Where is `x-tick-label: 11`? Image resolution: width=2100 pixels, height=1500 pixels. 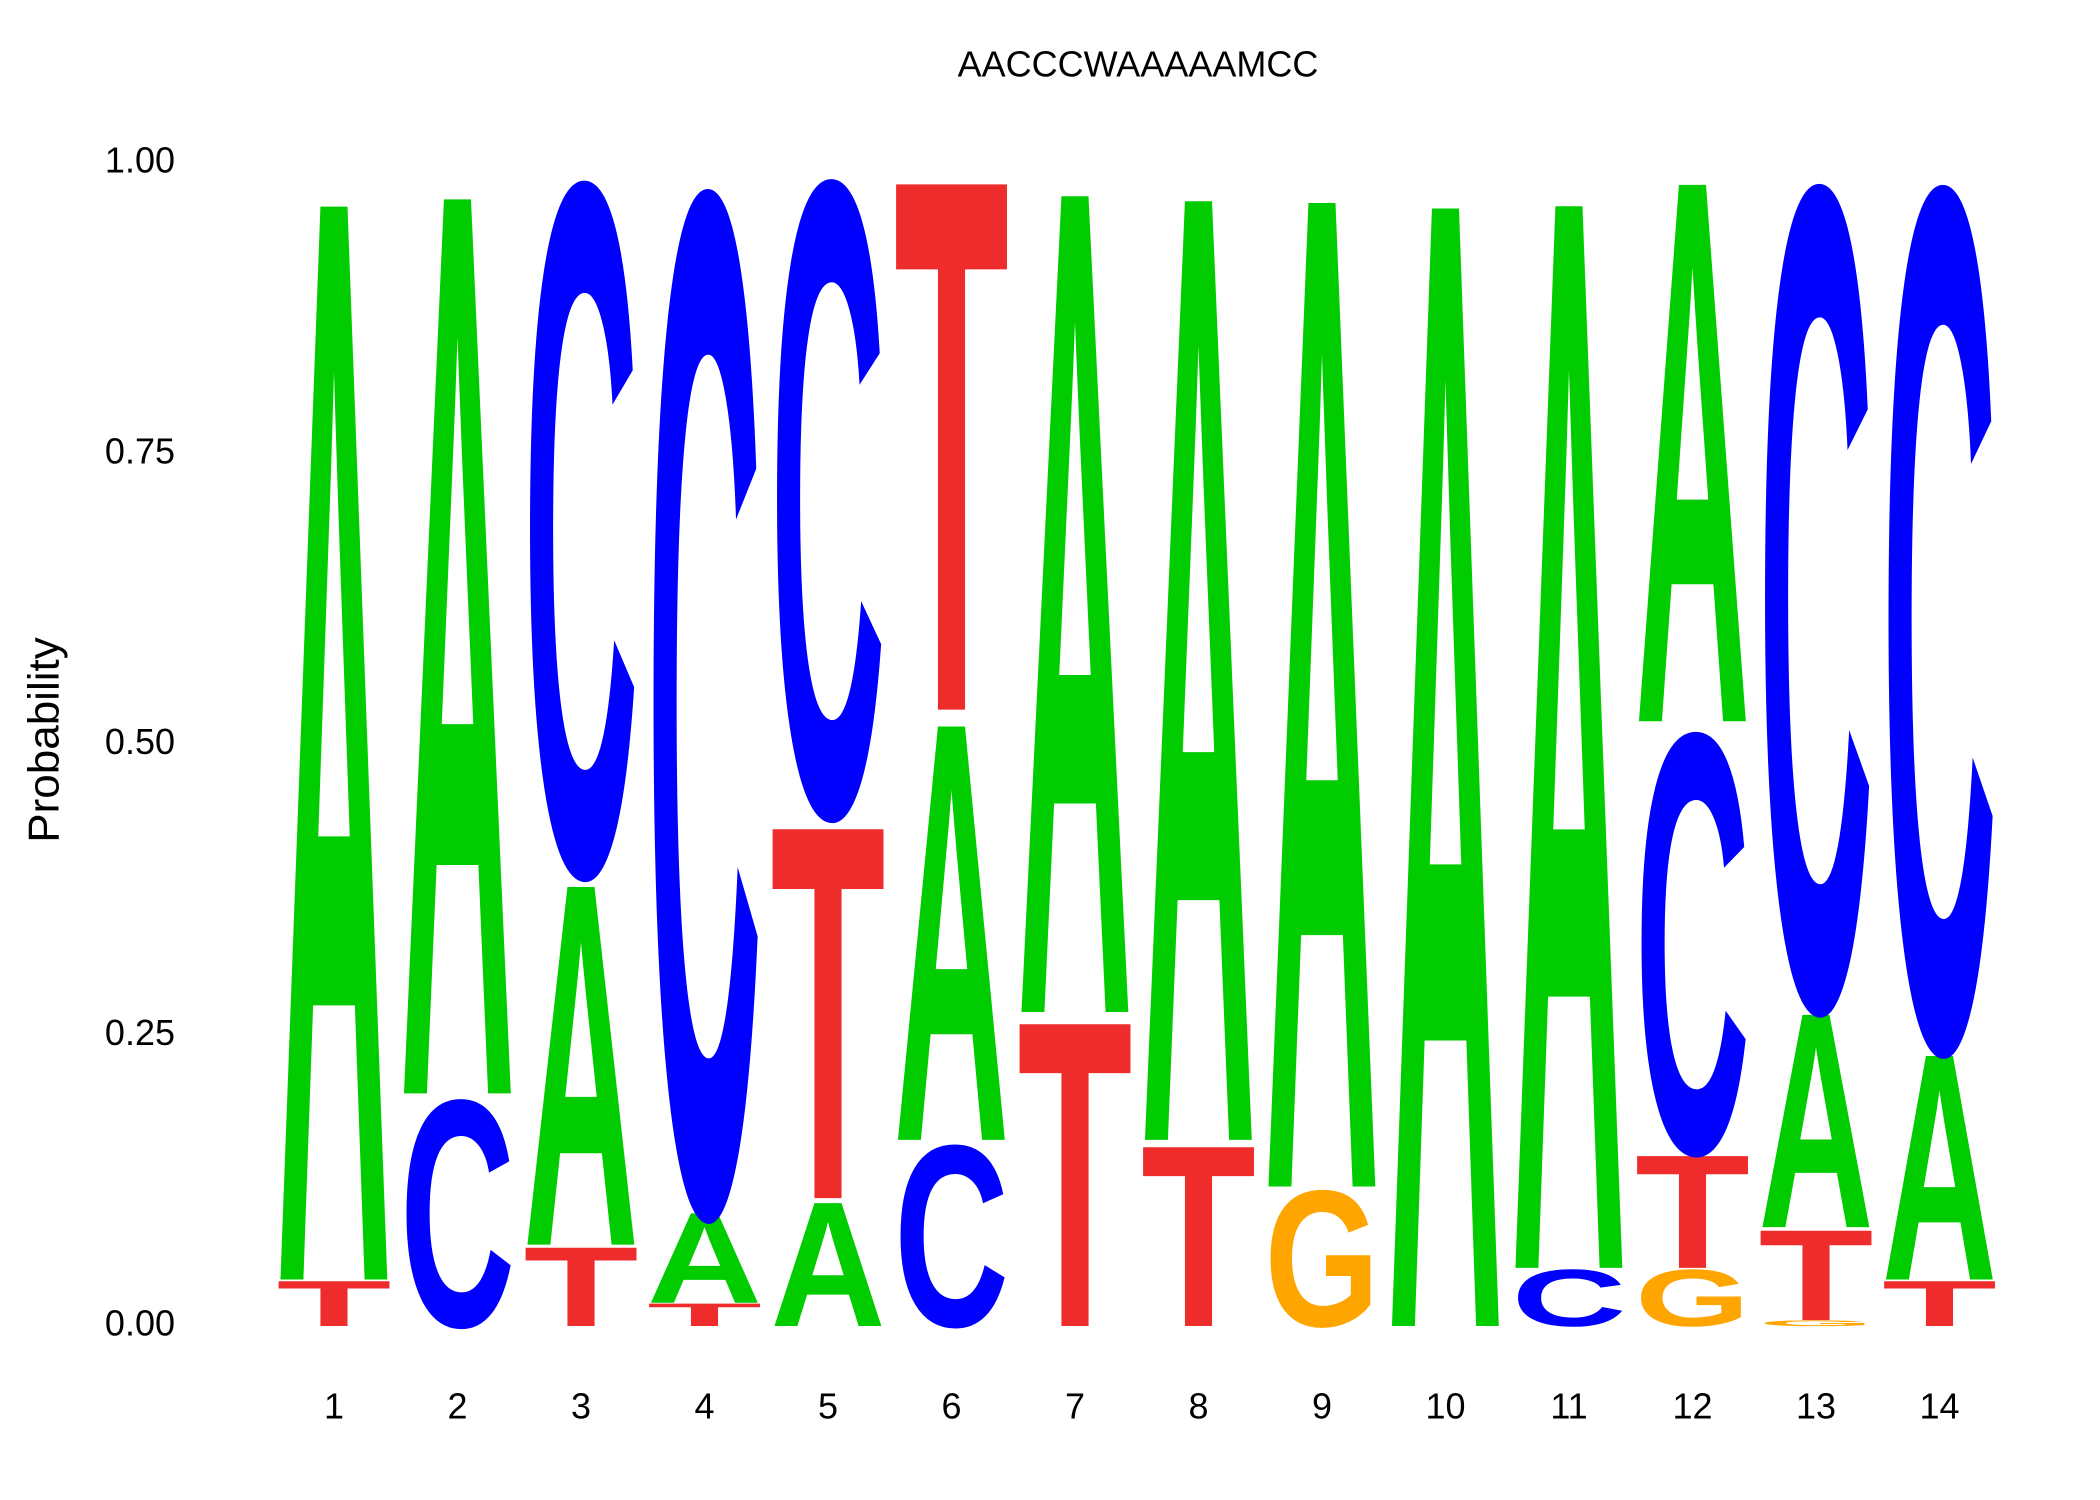 x-tick-label: 11 is located at coordinates (1568, 1406).